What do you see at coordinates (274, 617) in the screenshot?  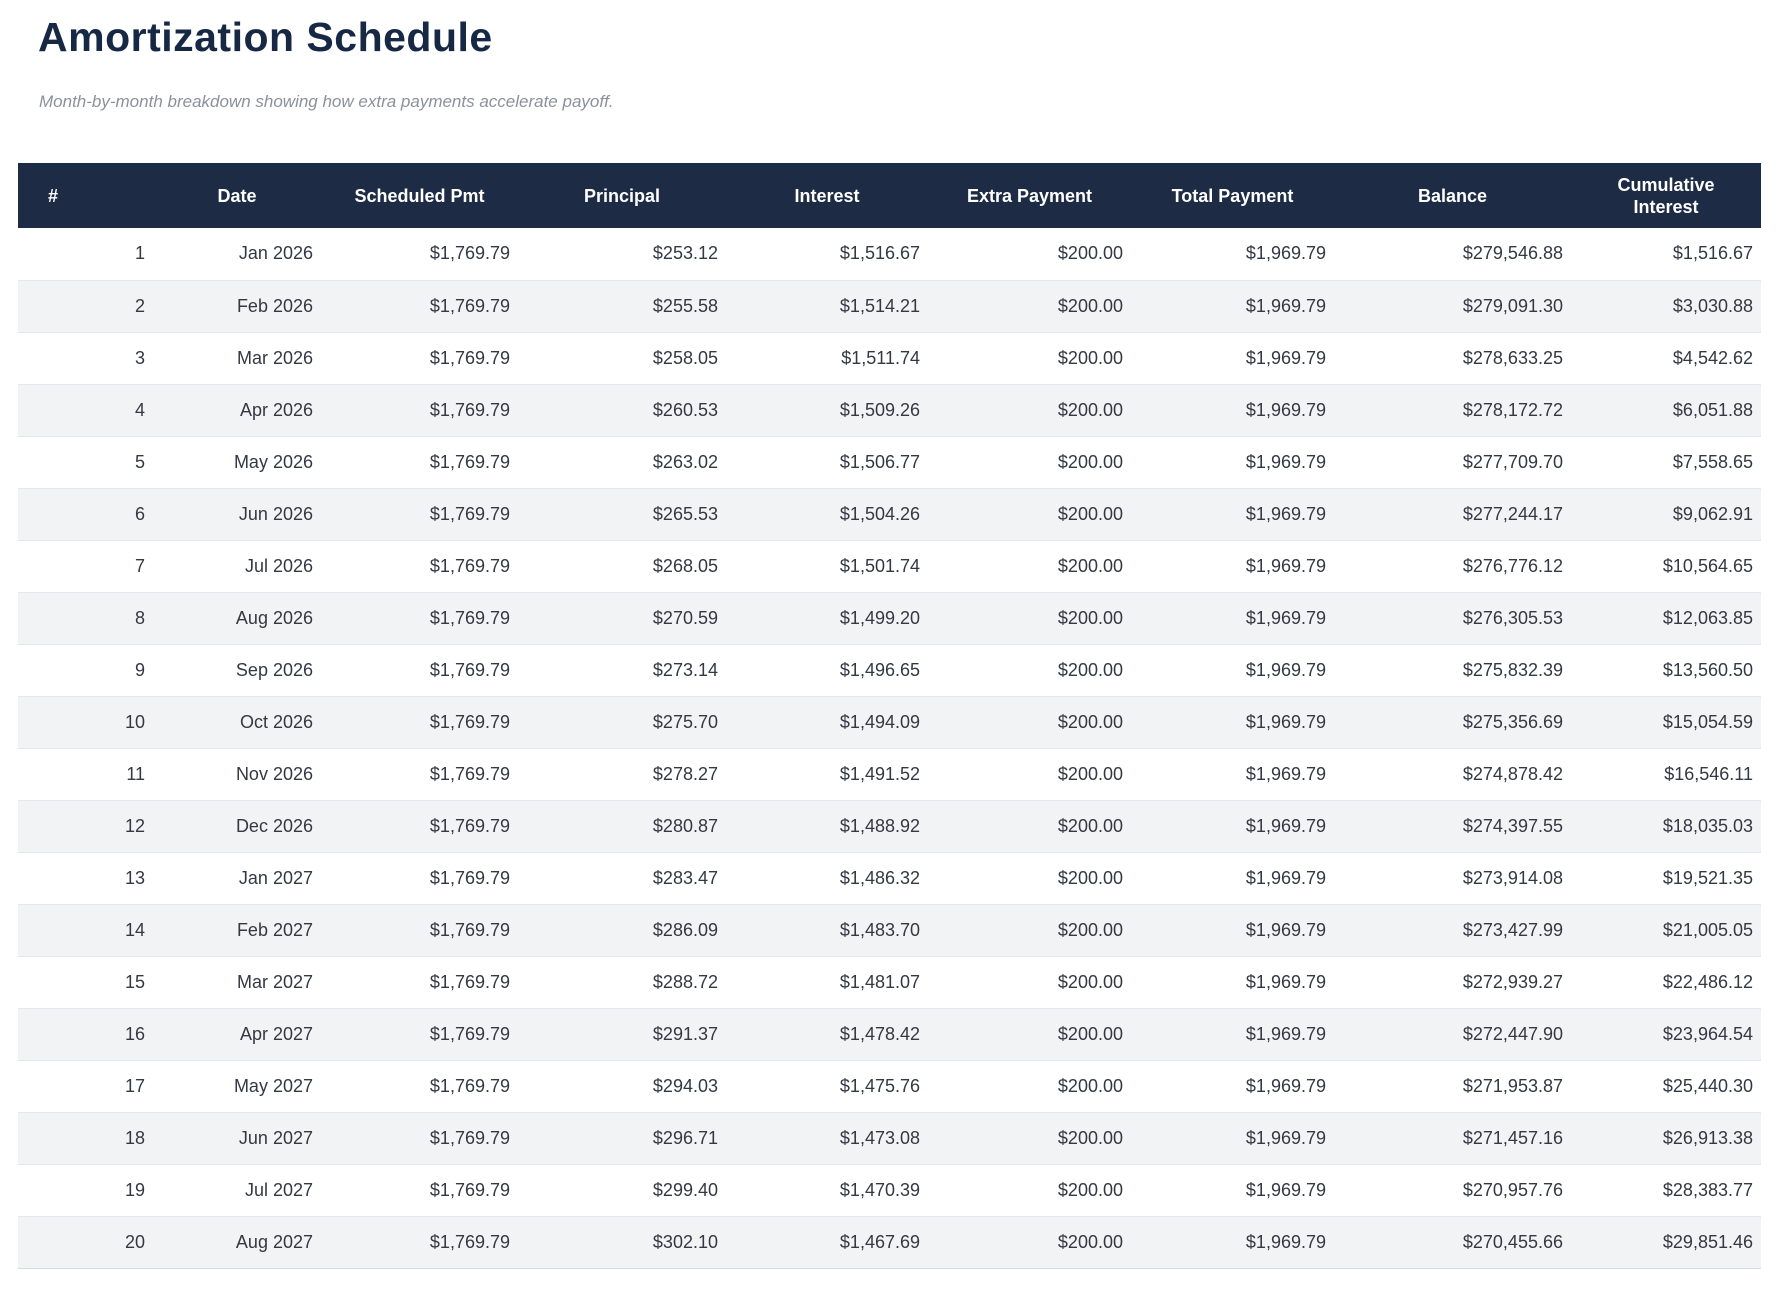 I see `table-cell: Aug 2026` at bounding box center [274, 617].